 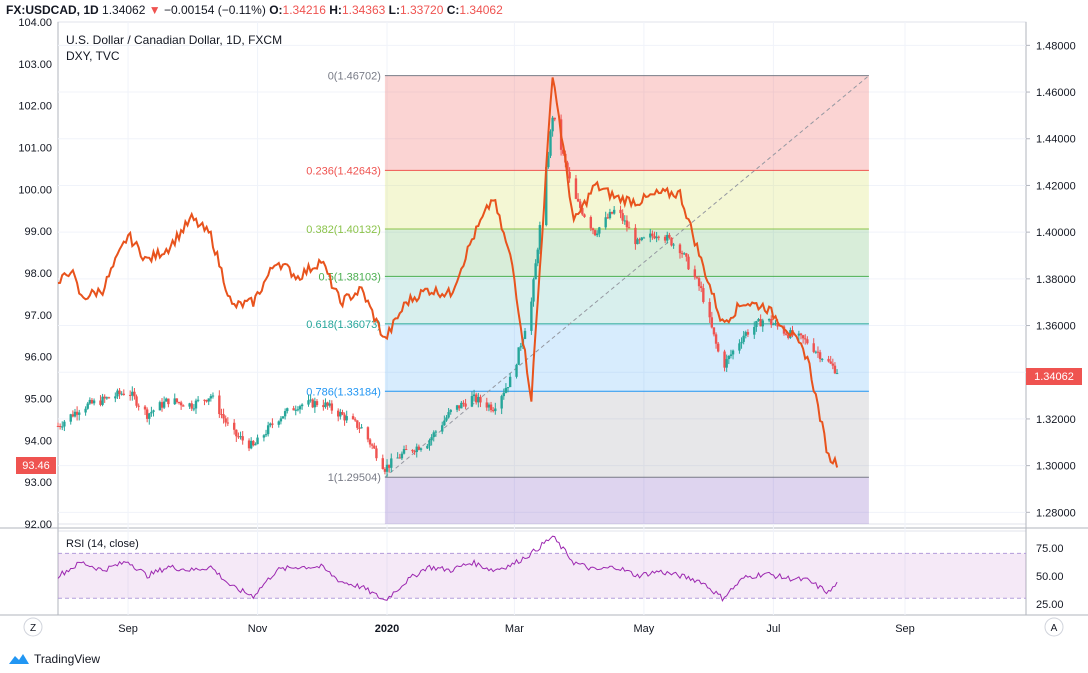 I want to click on dxy-tick-label: 94.00, so click(x=38, y=441).